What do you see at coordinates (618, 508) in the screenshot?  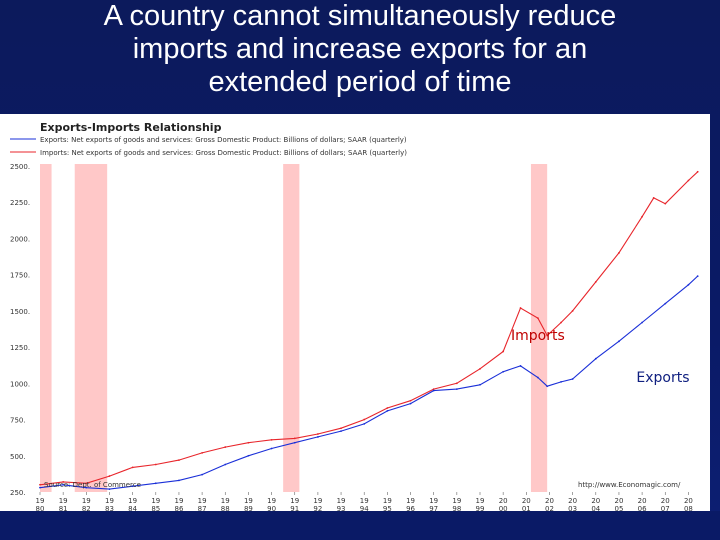 I see `x-tick-label-year: 05` at bounding box center [618, 508].